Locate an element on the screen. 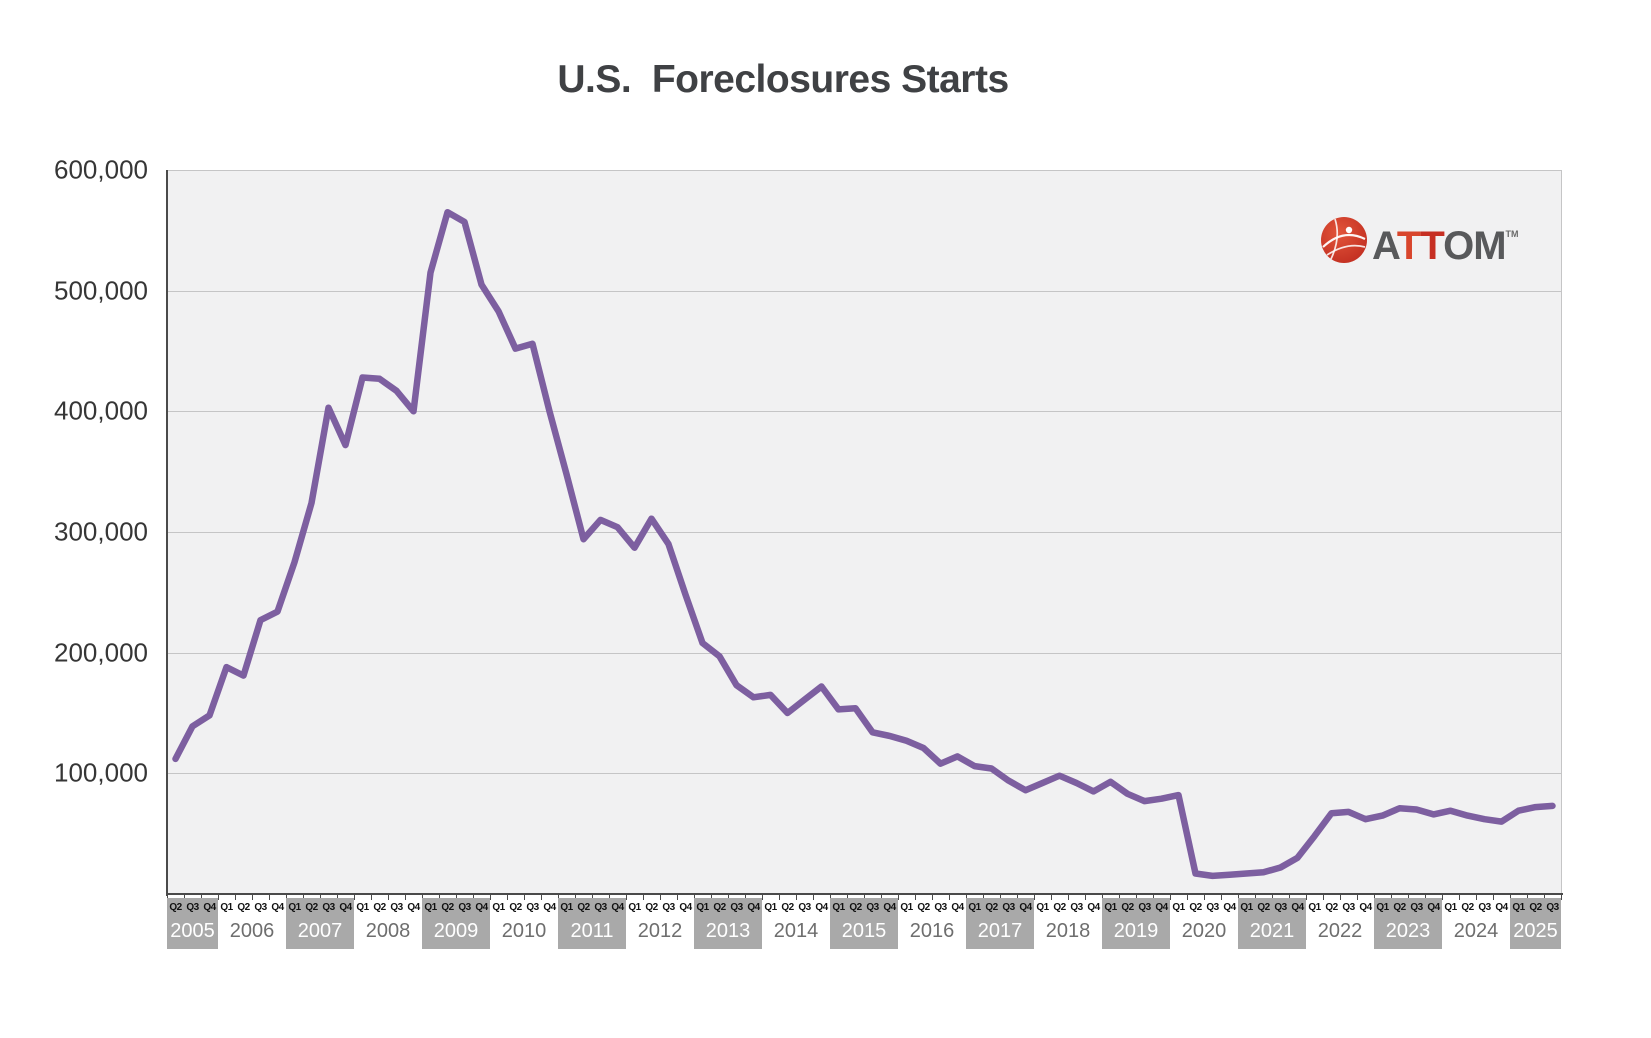  attom-wordmark: ATTOMTM is located at coordinates (1445, 246).